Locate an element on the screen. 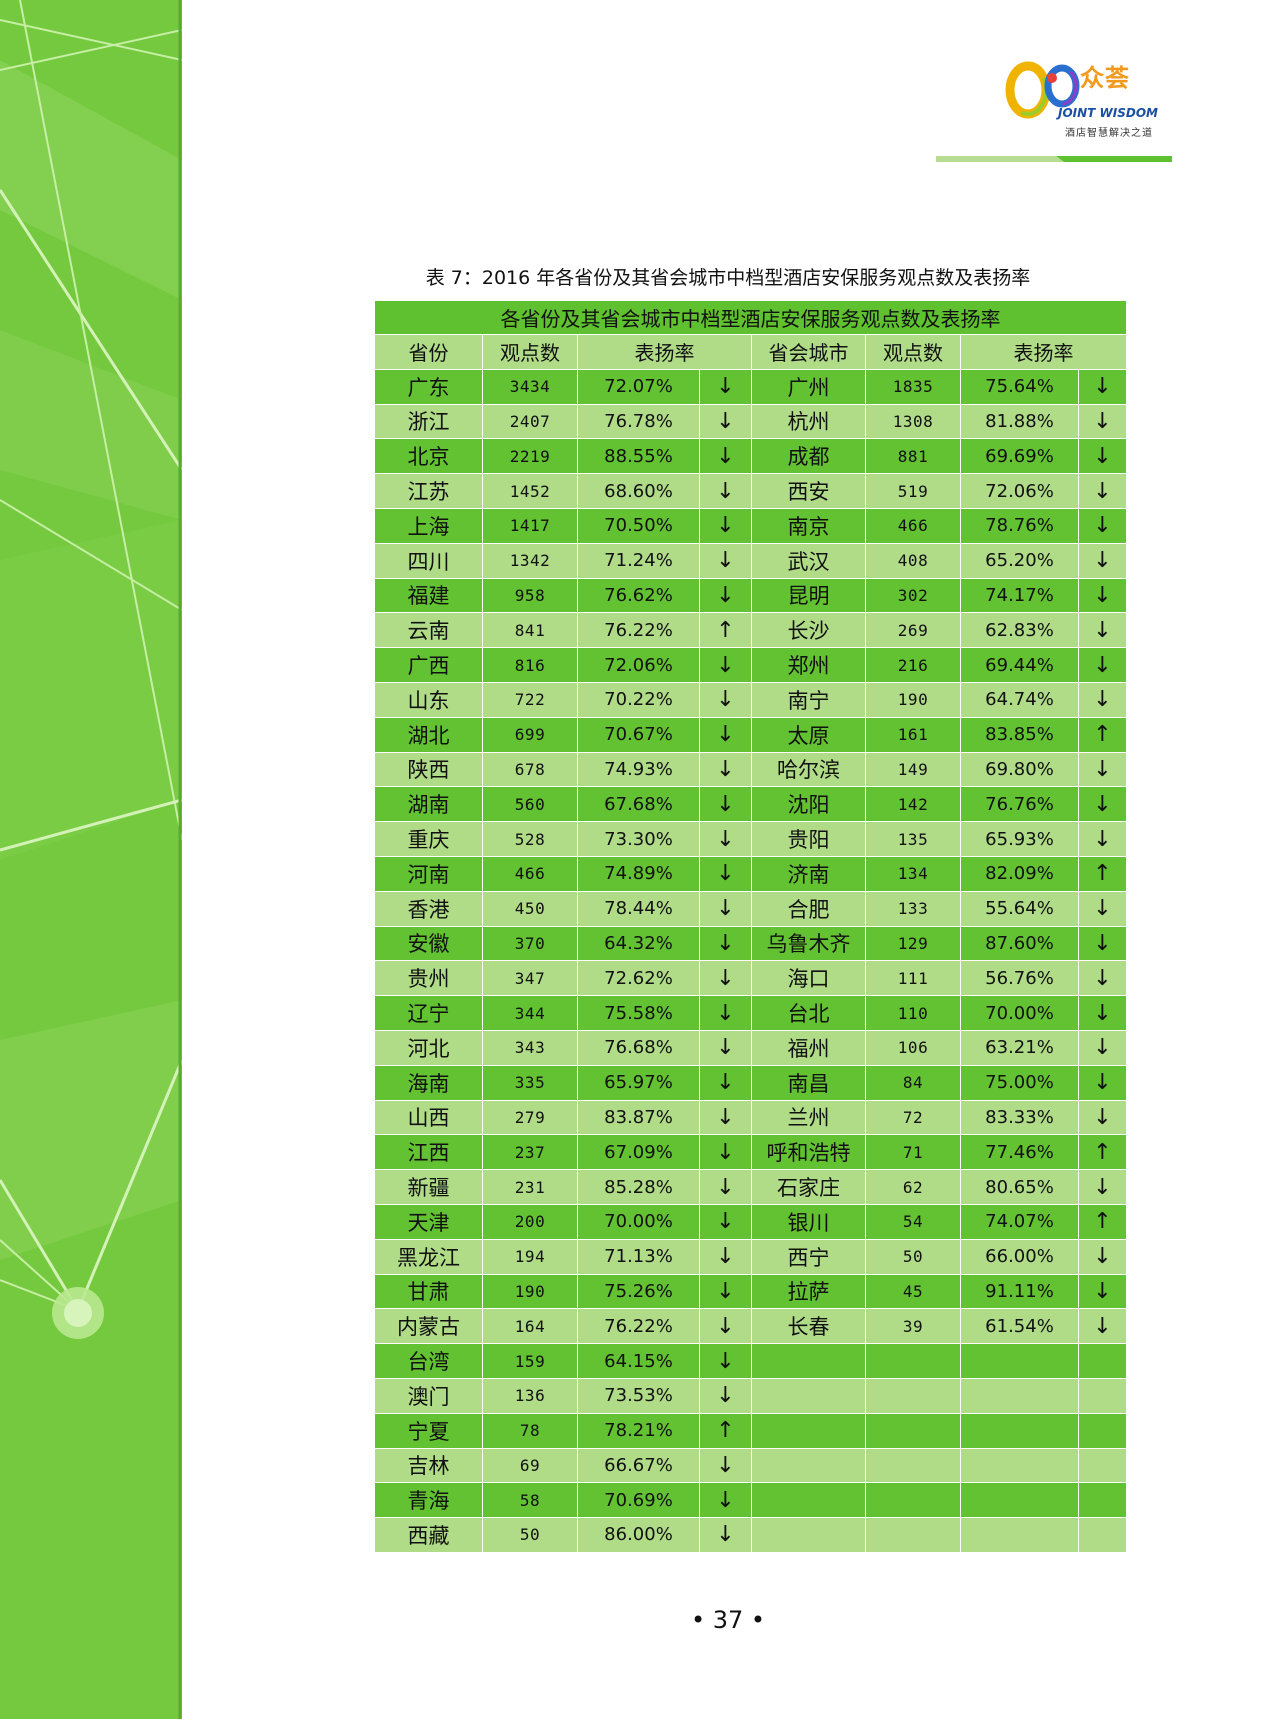 This screenshot has width=1276, height=1719. capital-rate: 81.88% is located at coordinates (1019, 421).